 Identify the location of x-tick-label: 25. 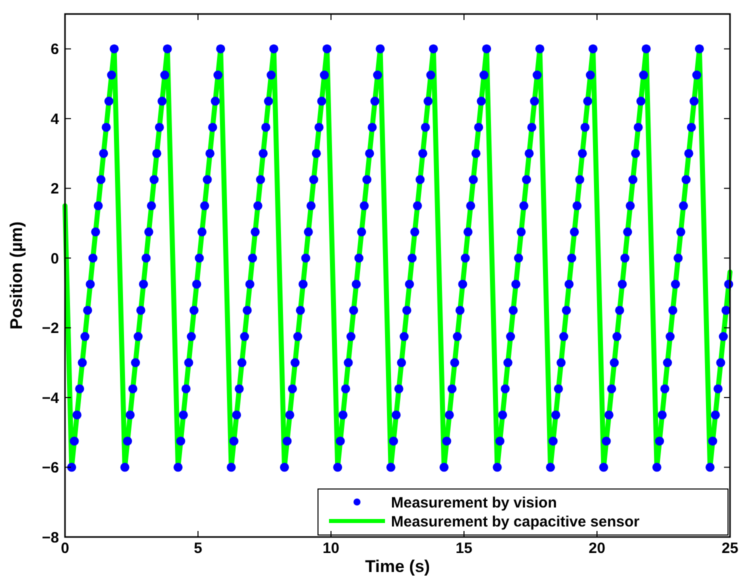
(730, 548).